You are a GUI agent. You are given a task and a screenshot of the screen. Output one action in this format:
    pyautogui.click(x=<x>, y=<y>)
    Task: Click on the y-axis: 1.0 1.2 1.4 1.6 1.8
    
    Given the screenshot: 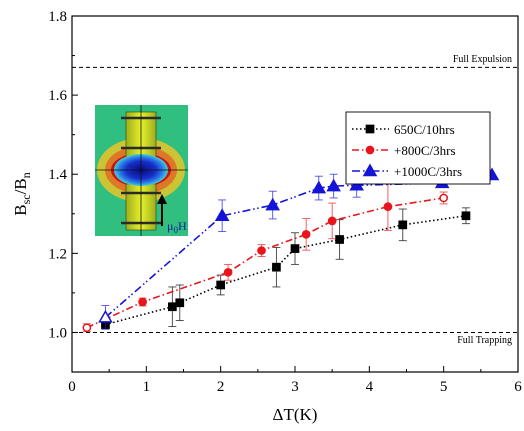 What is the action you would take?
    pyautogui.click(x=63, y=191)
    